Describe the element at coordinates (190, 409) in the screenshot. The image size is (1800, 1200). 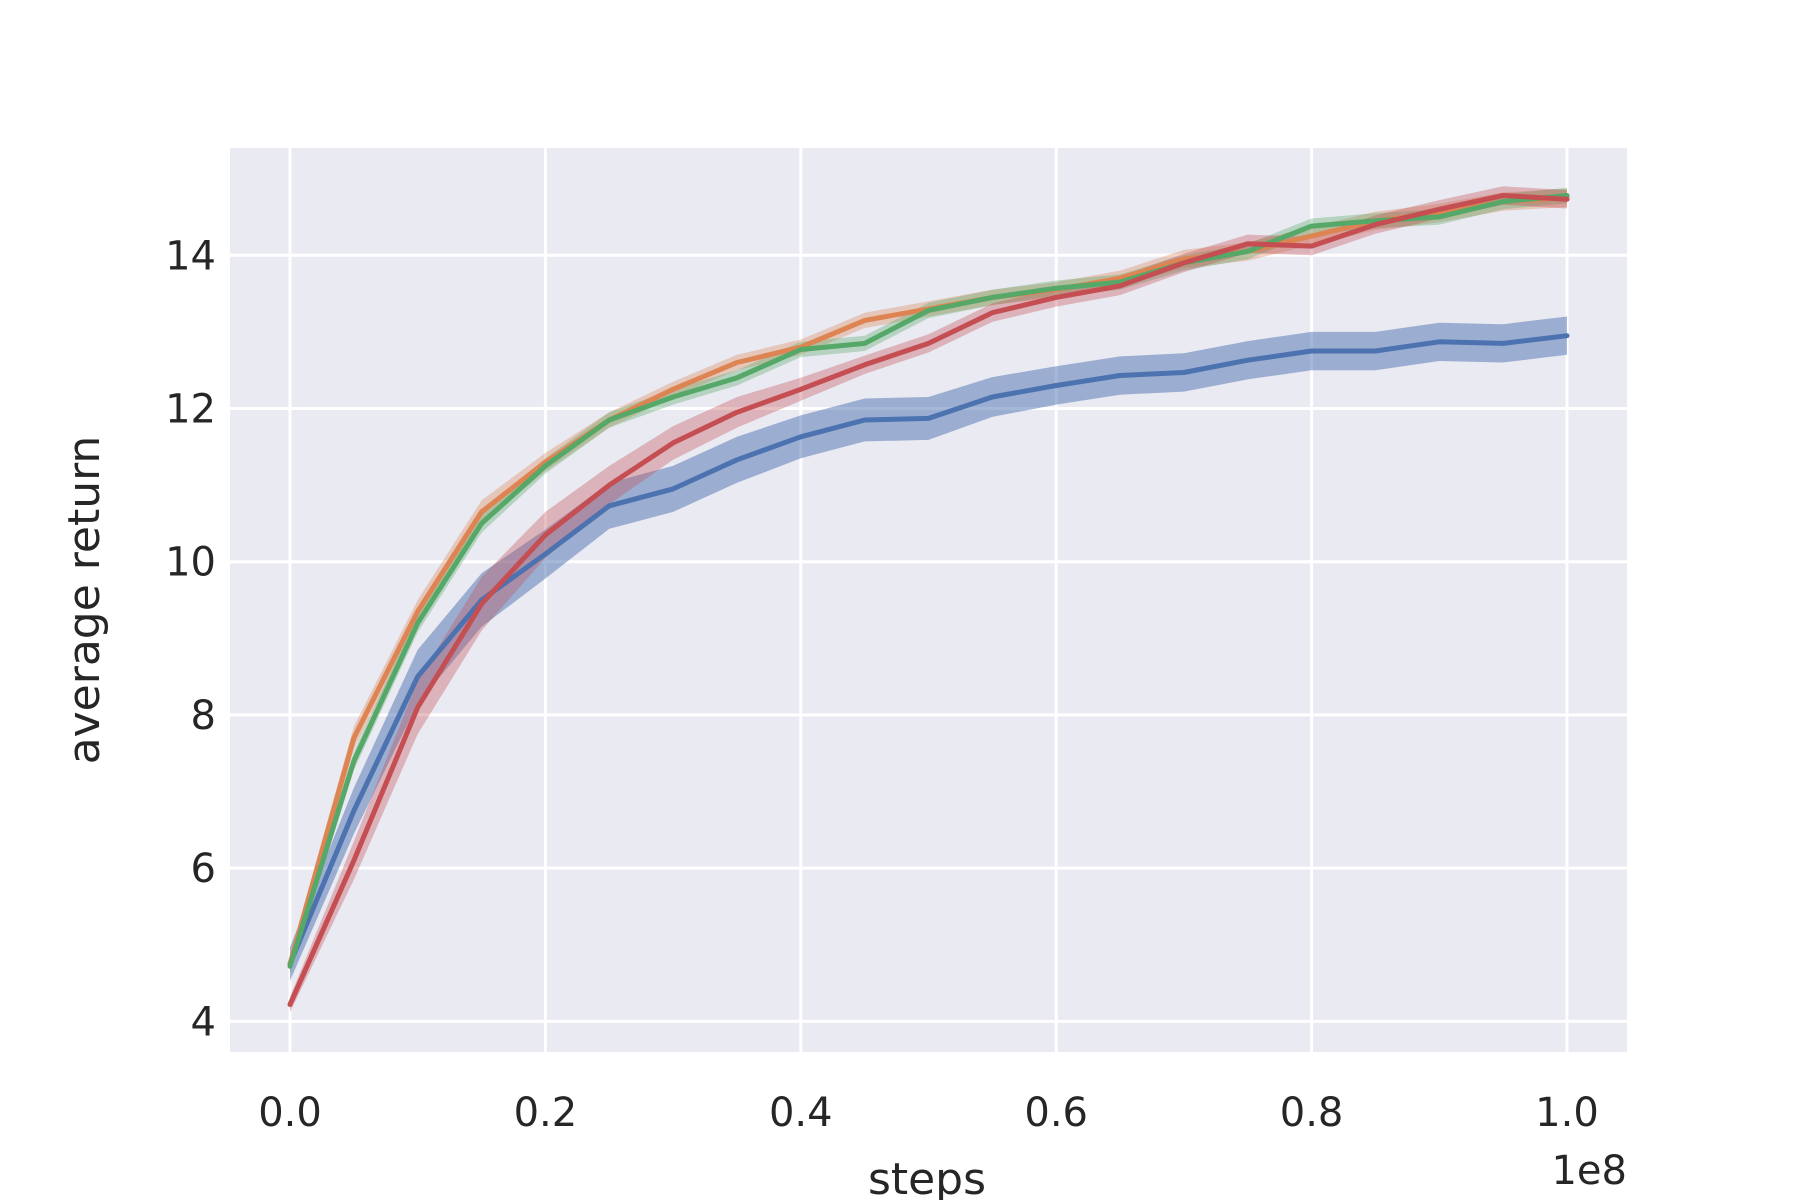
I see `y-tick-label-4: 12` at that location.